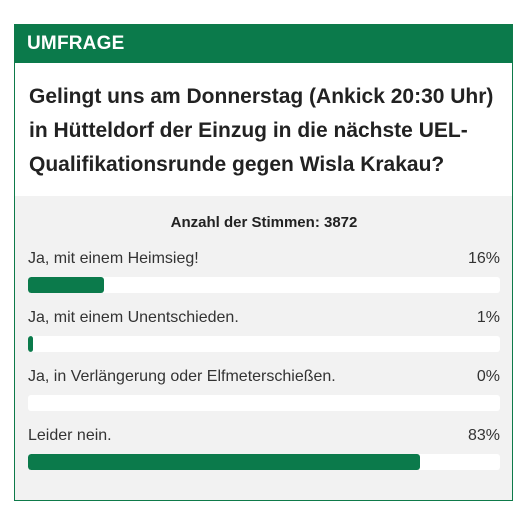 The width and height of the screenshot is (523, 508). What do you see at coordinates (264, 446) in the screenshot?
I see `poll-option-loss: Leider nein. 83%` at bounding box center [264, 446].